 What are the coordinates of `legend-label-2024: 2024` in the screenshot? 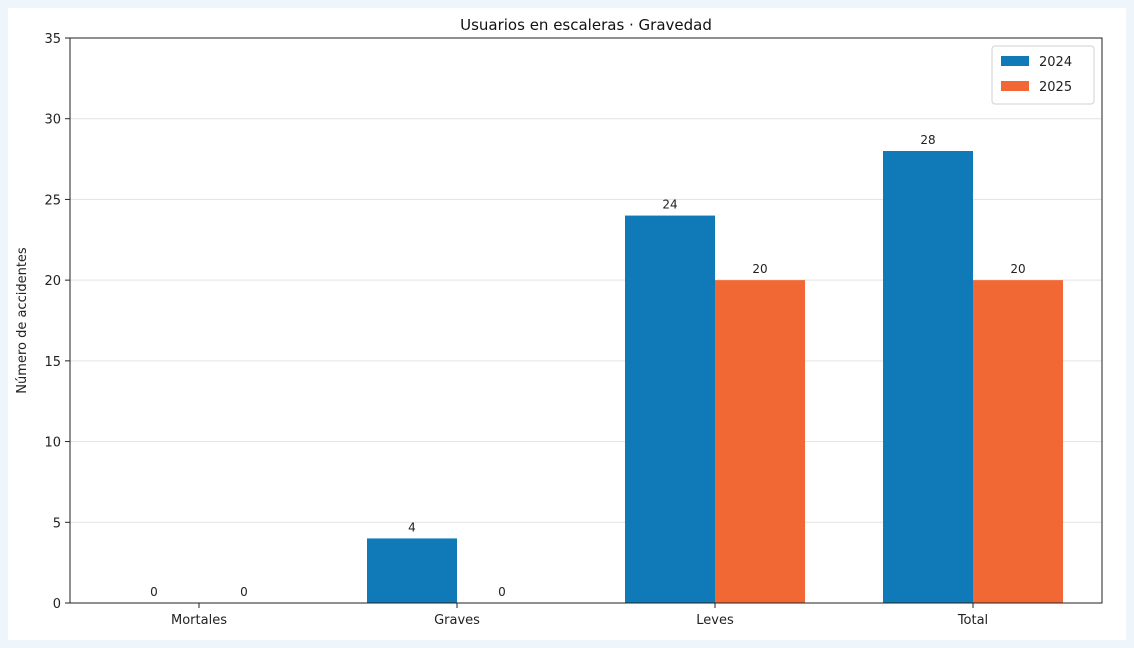 It's located at (1055, 62).